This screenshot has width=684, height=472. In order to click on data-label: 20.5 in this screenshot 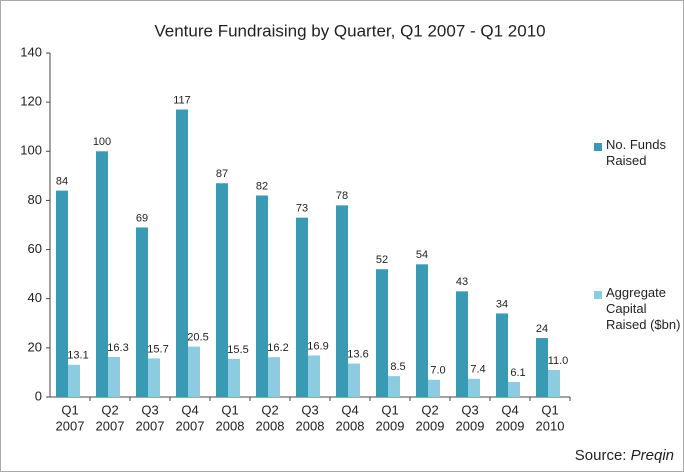, I will do `click(197, 338)`.